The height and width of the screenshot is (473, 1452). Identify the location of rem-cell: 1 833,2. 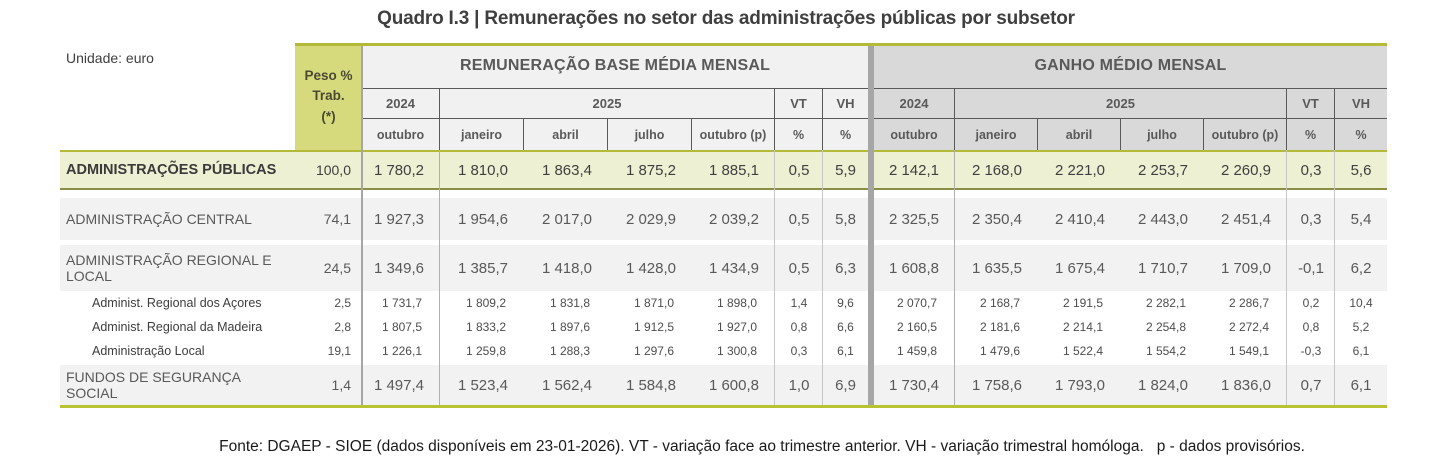
(485, 327).